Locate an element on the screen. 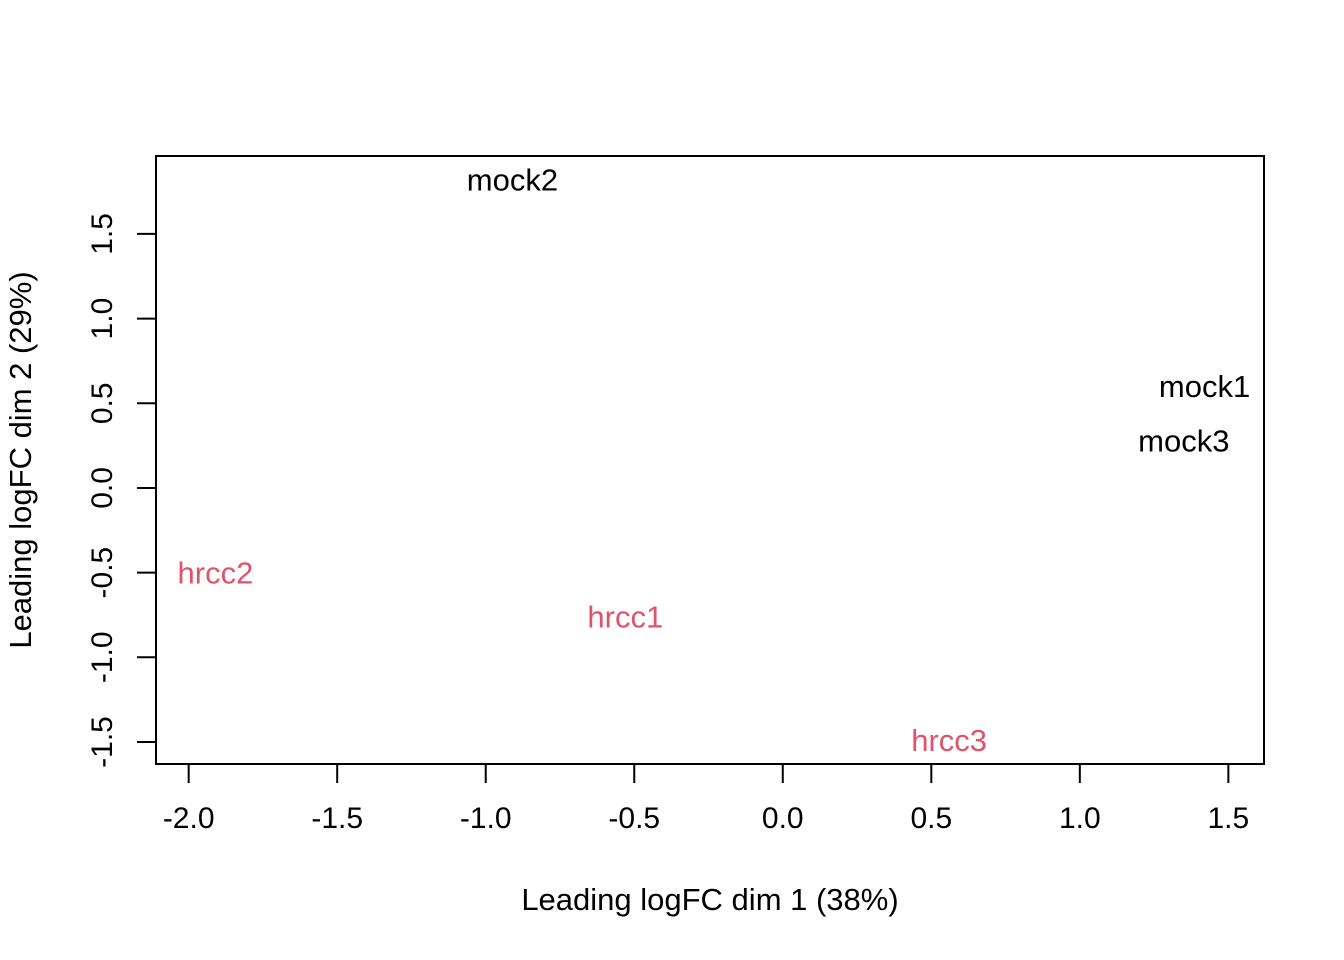 The image size is (1344, 960). x-axis-tick-label: -2.0 is located at coordinates (189, 818).